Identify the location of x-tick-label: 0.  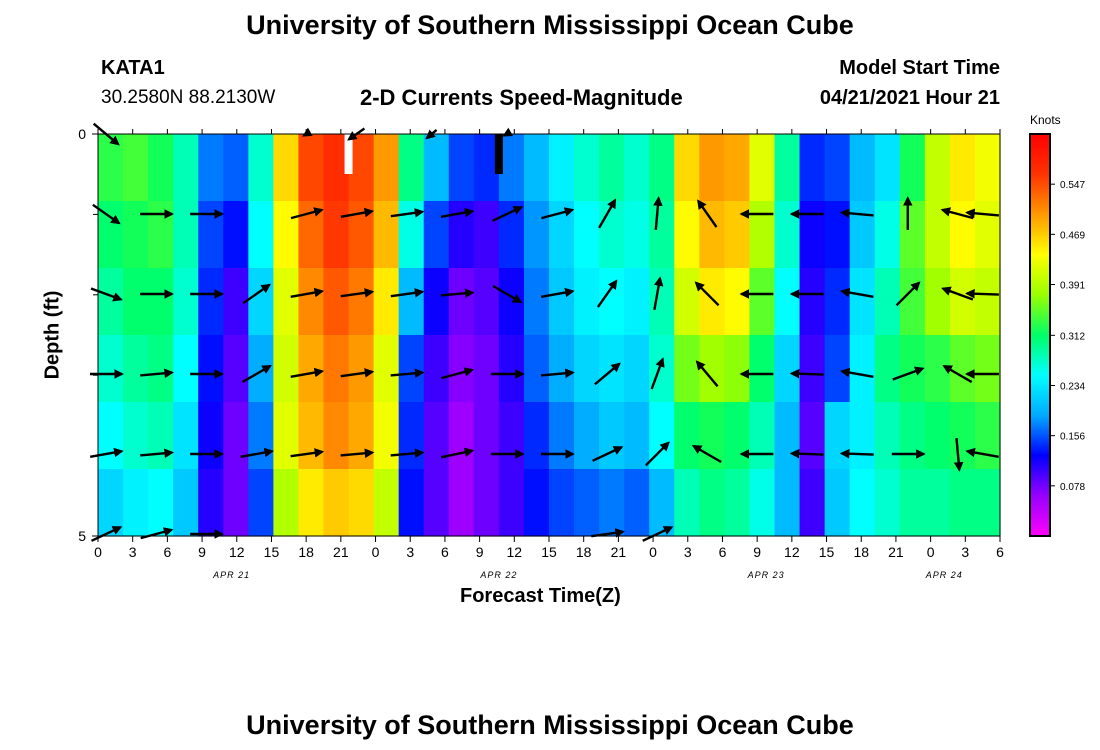
(653, 552).